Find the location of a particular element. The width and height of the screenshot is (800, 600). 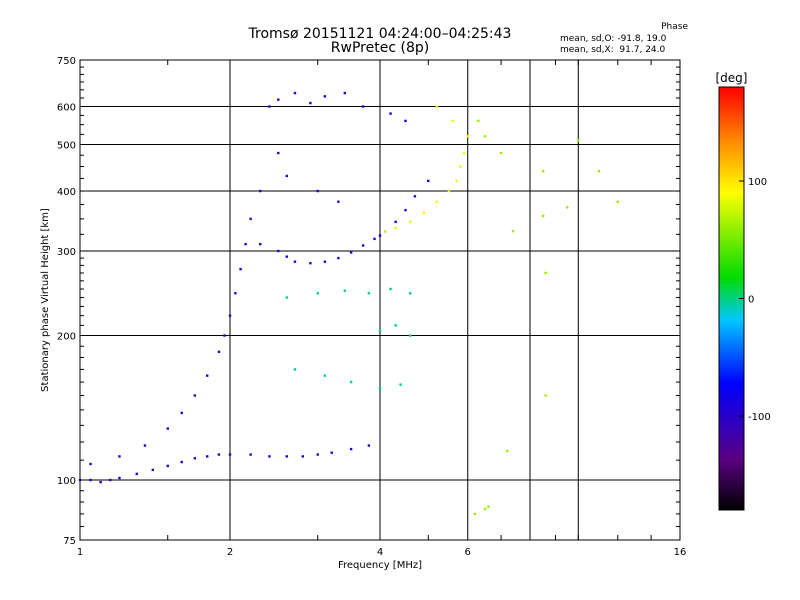

x-tick-label: 1 is located at coordinates (80, 552).